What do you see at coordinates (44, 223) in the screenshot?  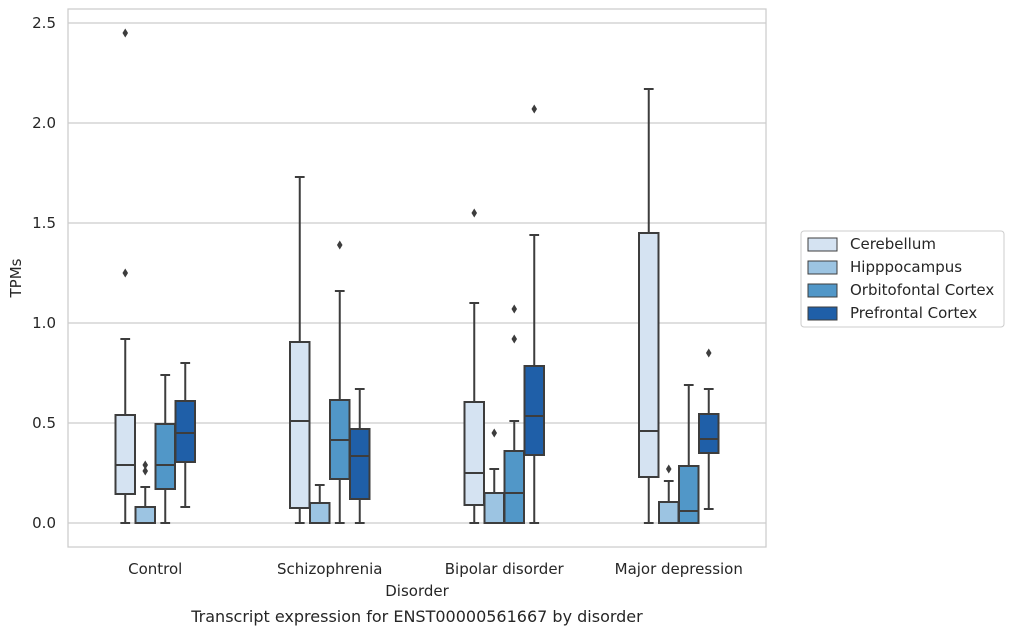 I see `y-tick-label: 1.5` at bounding box center [44, 223].